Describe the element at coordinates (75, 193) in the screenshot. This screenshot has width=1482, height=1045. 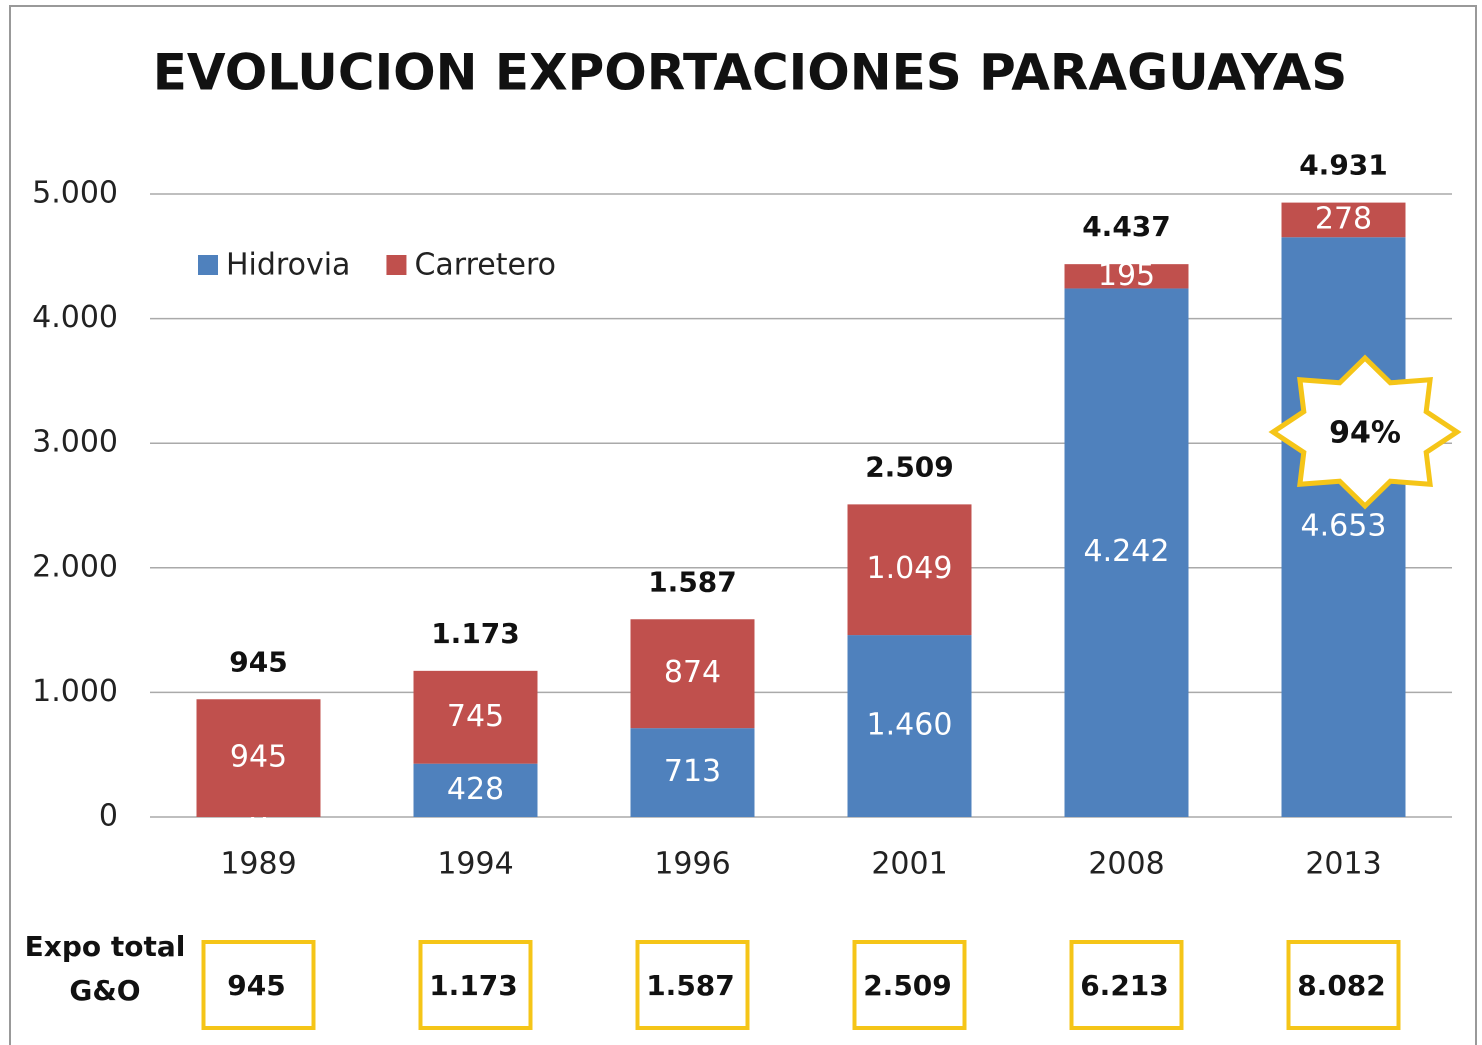
I see `y-tick-label: 5.000` at that location.